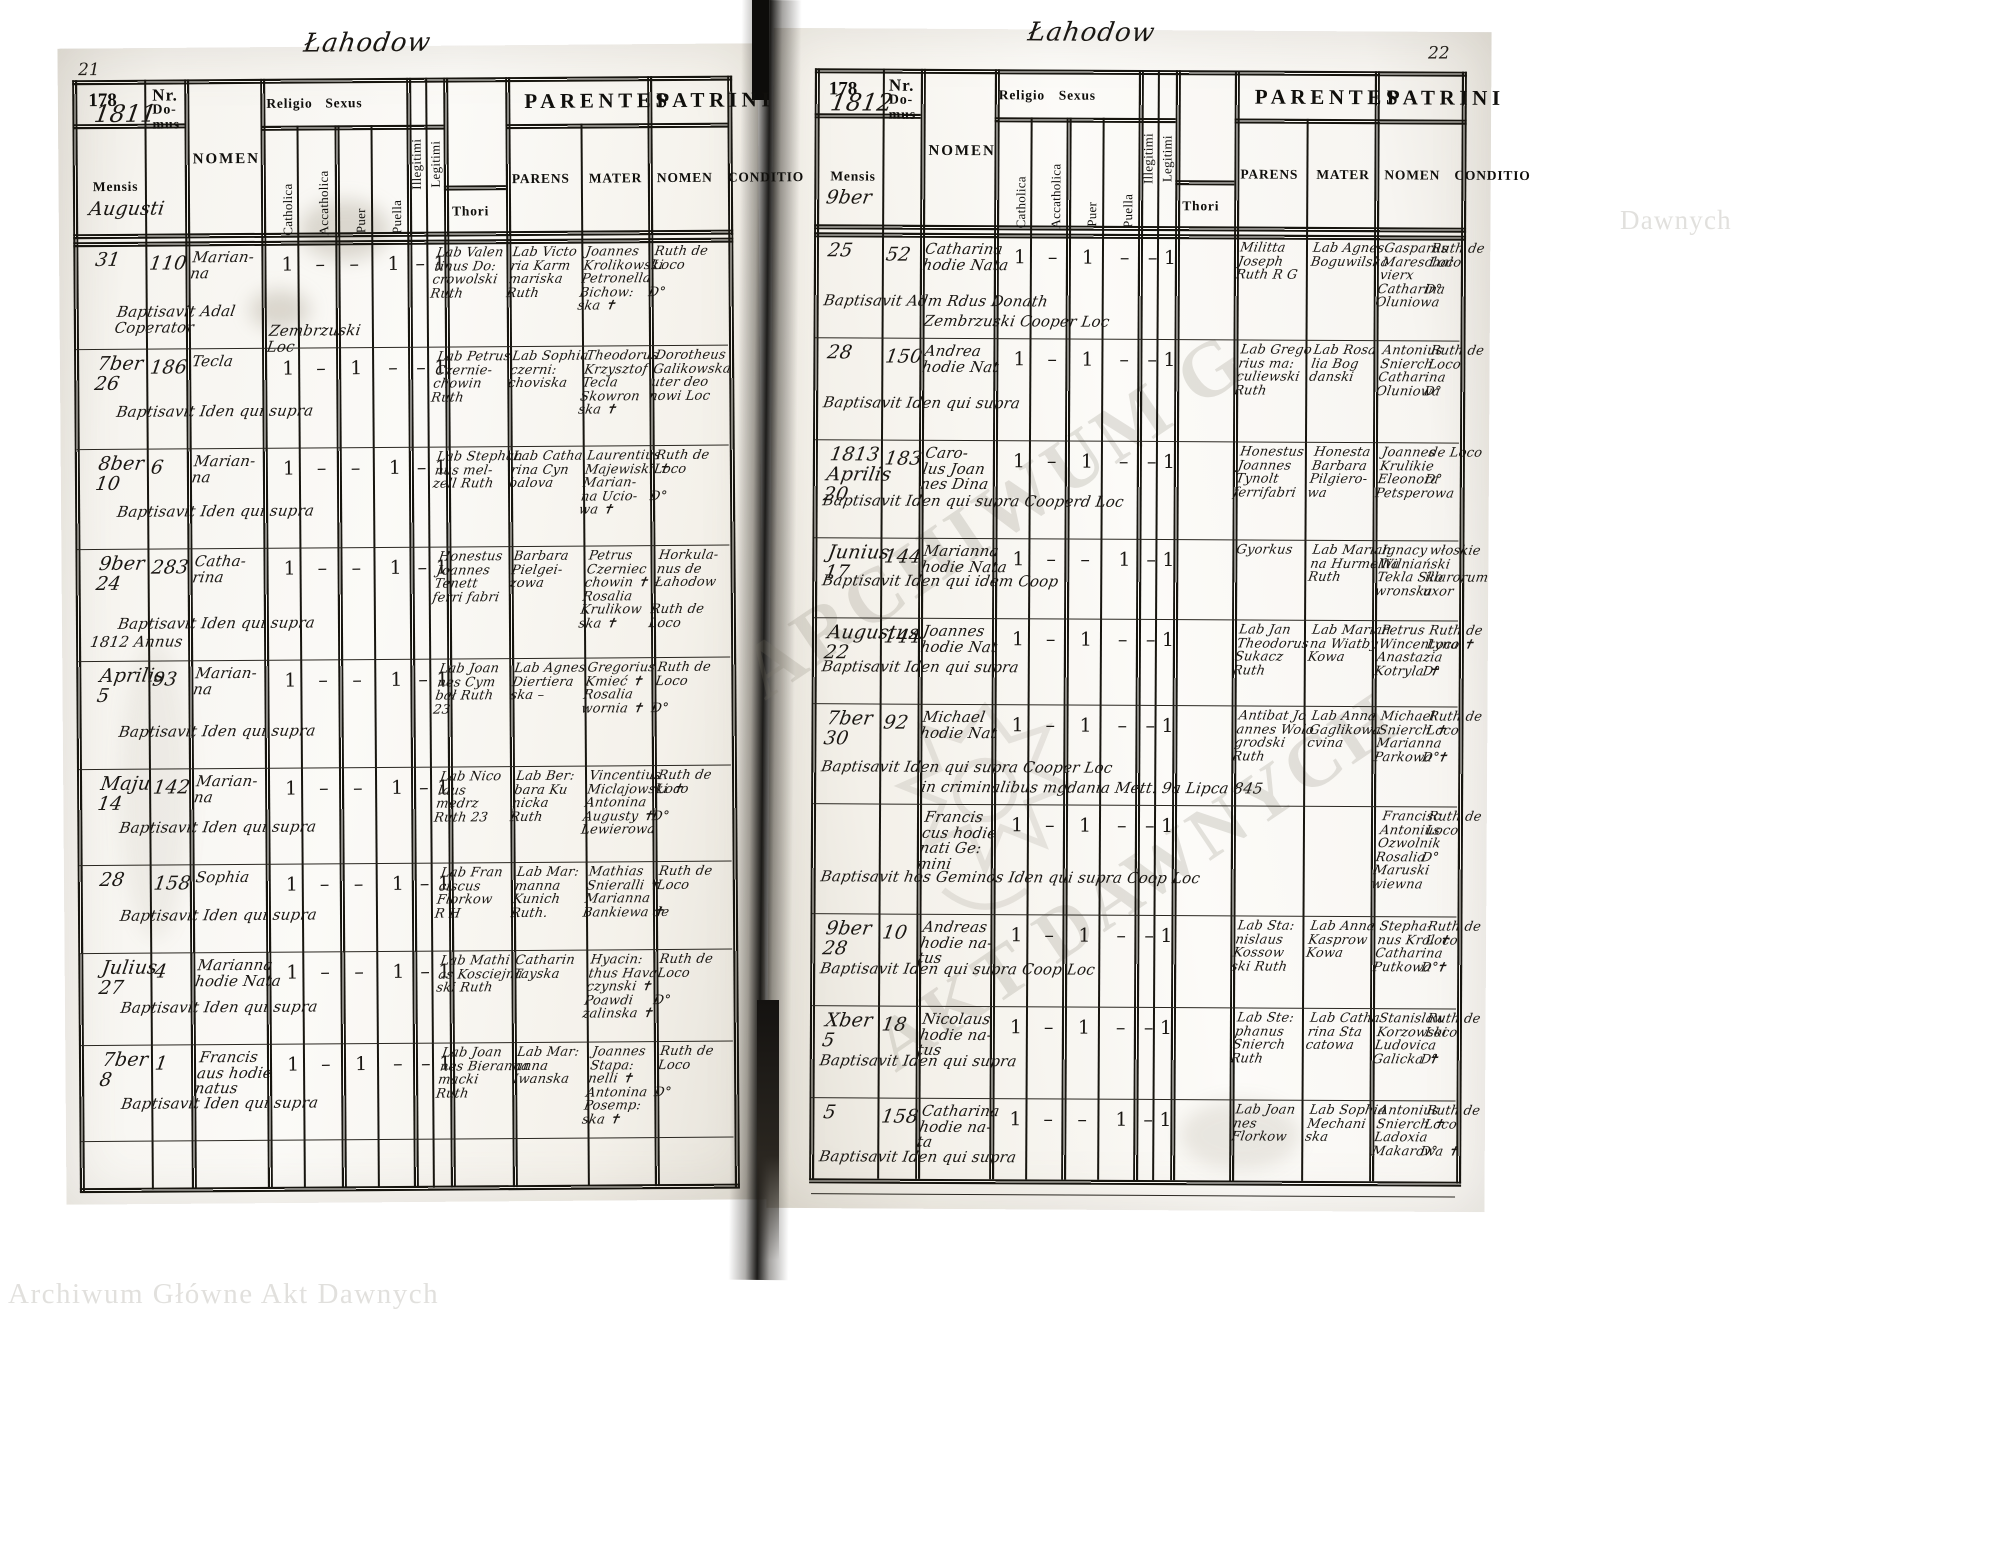 The height and width of the screenshot is (1564, 2000). What do you see at coordinates (356, 568) in the screenshot?
I see `entry-puer: –` at bounding box center [356, 568].